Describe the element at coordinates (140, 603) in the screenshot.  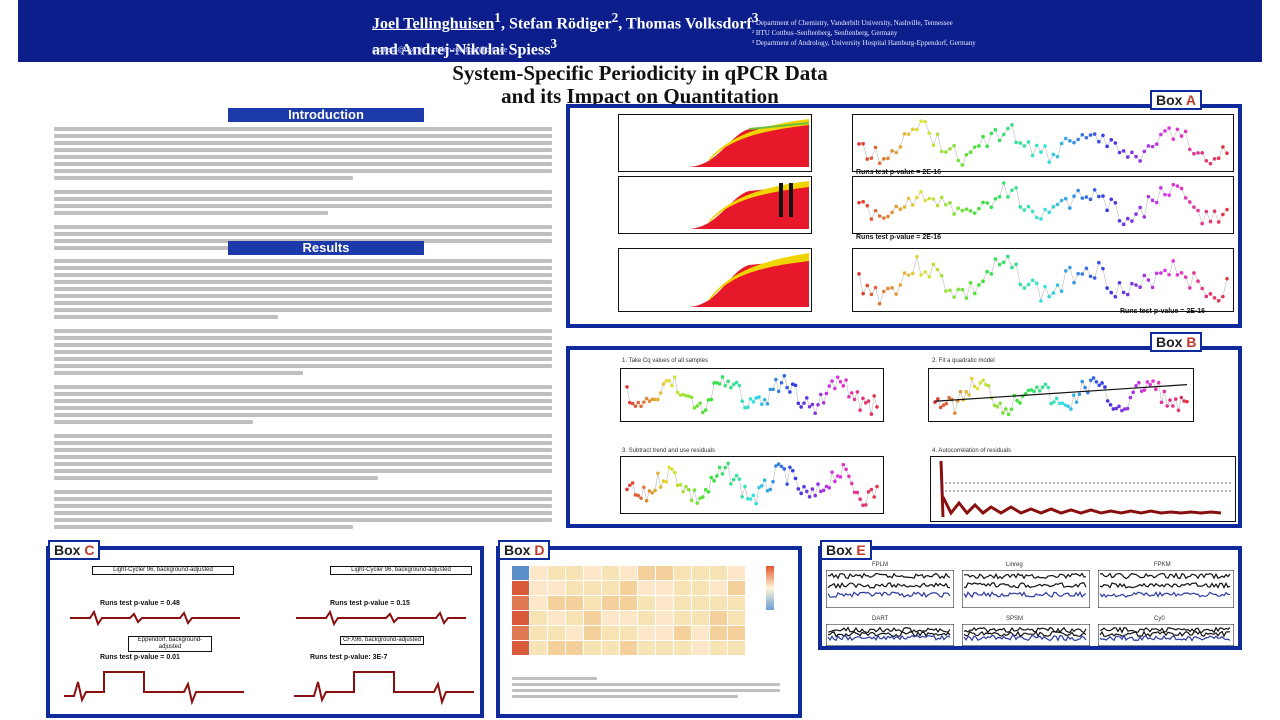
I see `runs-test-c1: Runs test p-value = 0.48` at that location.